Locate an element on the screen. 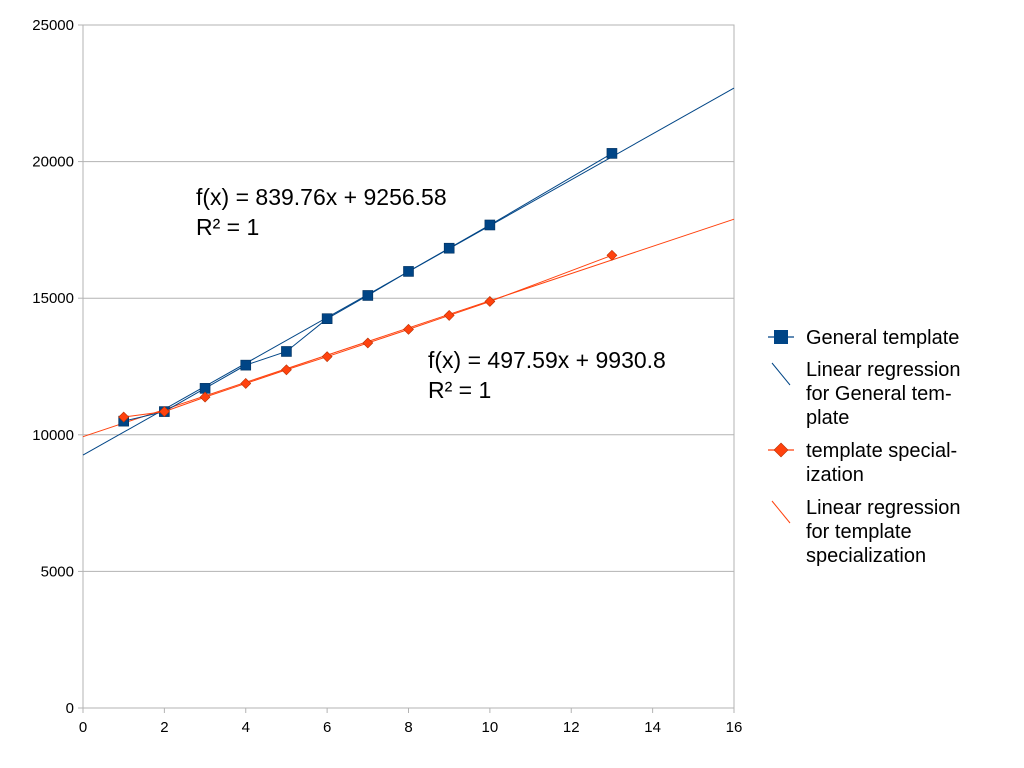  x-tick-label: 6 is located at coordinates (327, 727).